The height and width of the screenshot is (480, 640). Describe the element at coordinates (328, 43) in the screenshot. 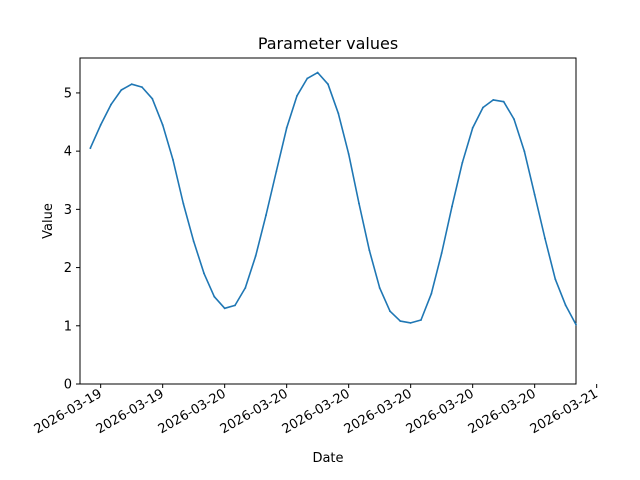

I see `chart-title: Parameter values` at that location.